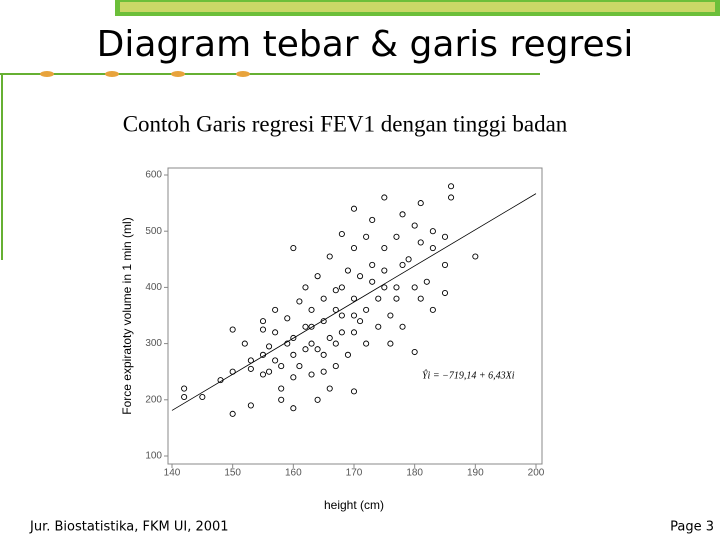 This screenshot has width=720, height=544. What do you see at coordinates (153, 175) in the screenshot?
I see `y-tick-label: 600` at bounding box center [153, 175].